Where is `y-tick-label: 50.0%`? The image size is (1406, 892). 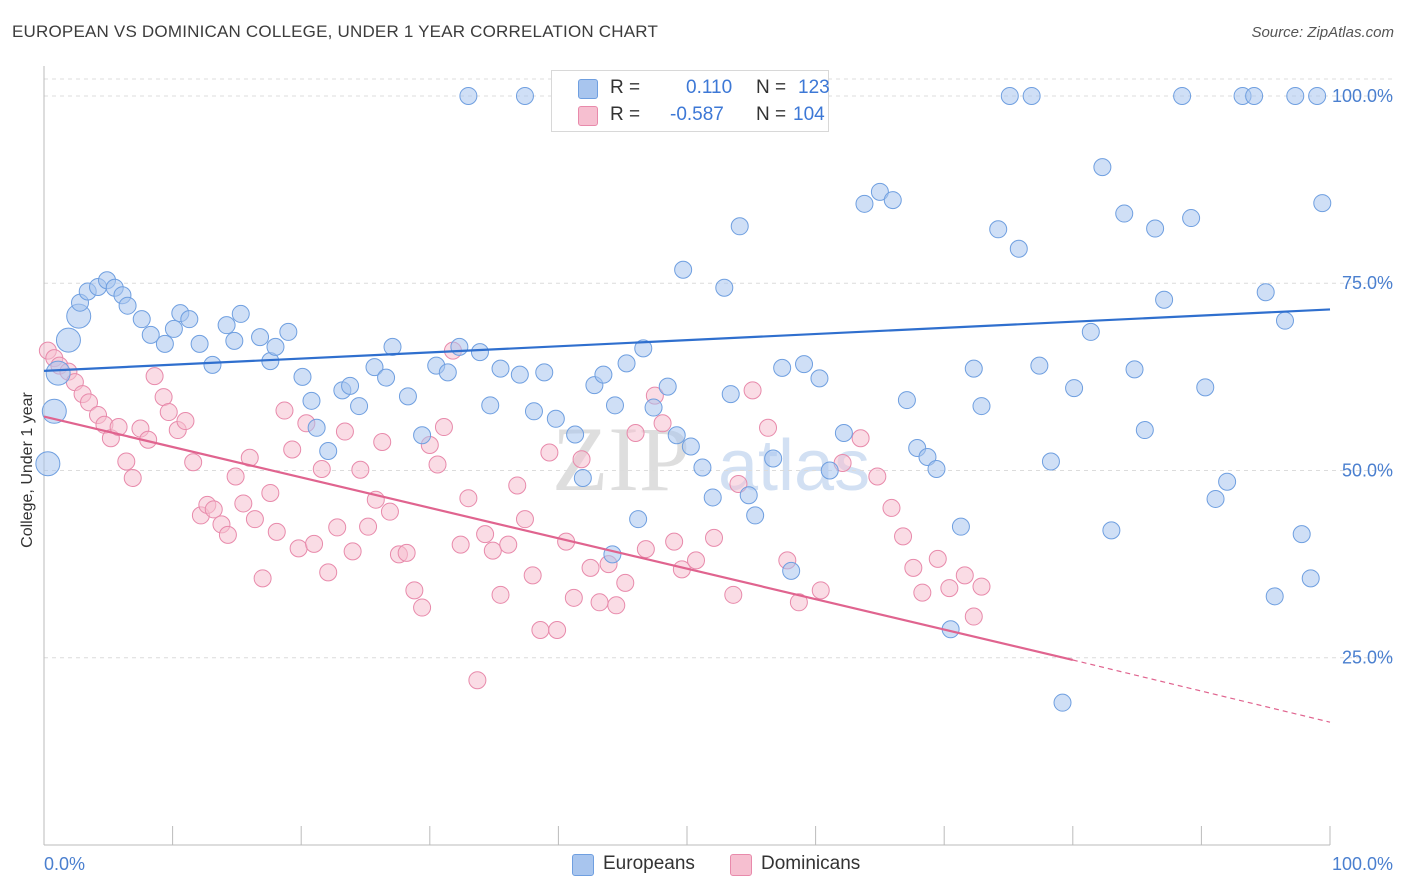
y-tick-label: 50.0% is located at coordinates (1367, 470).